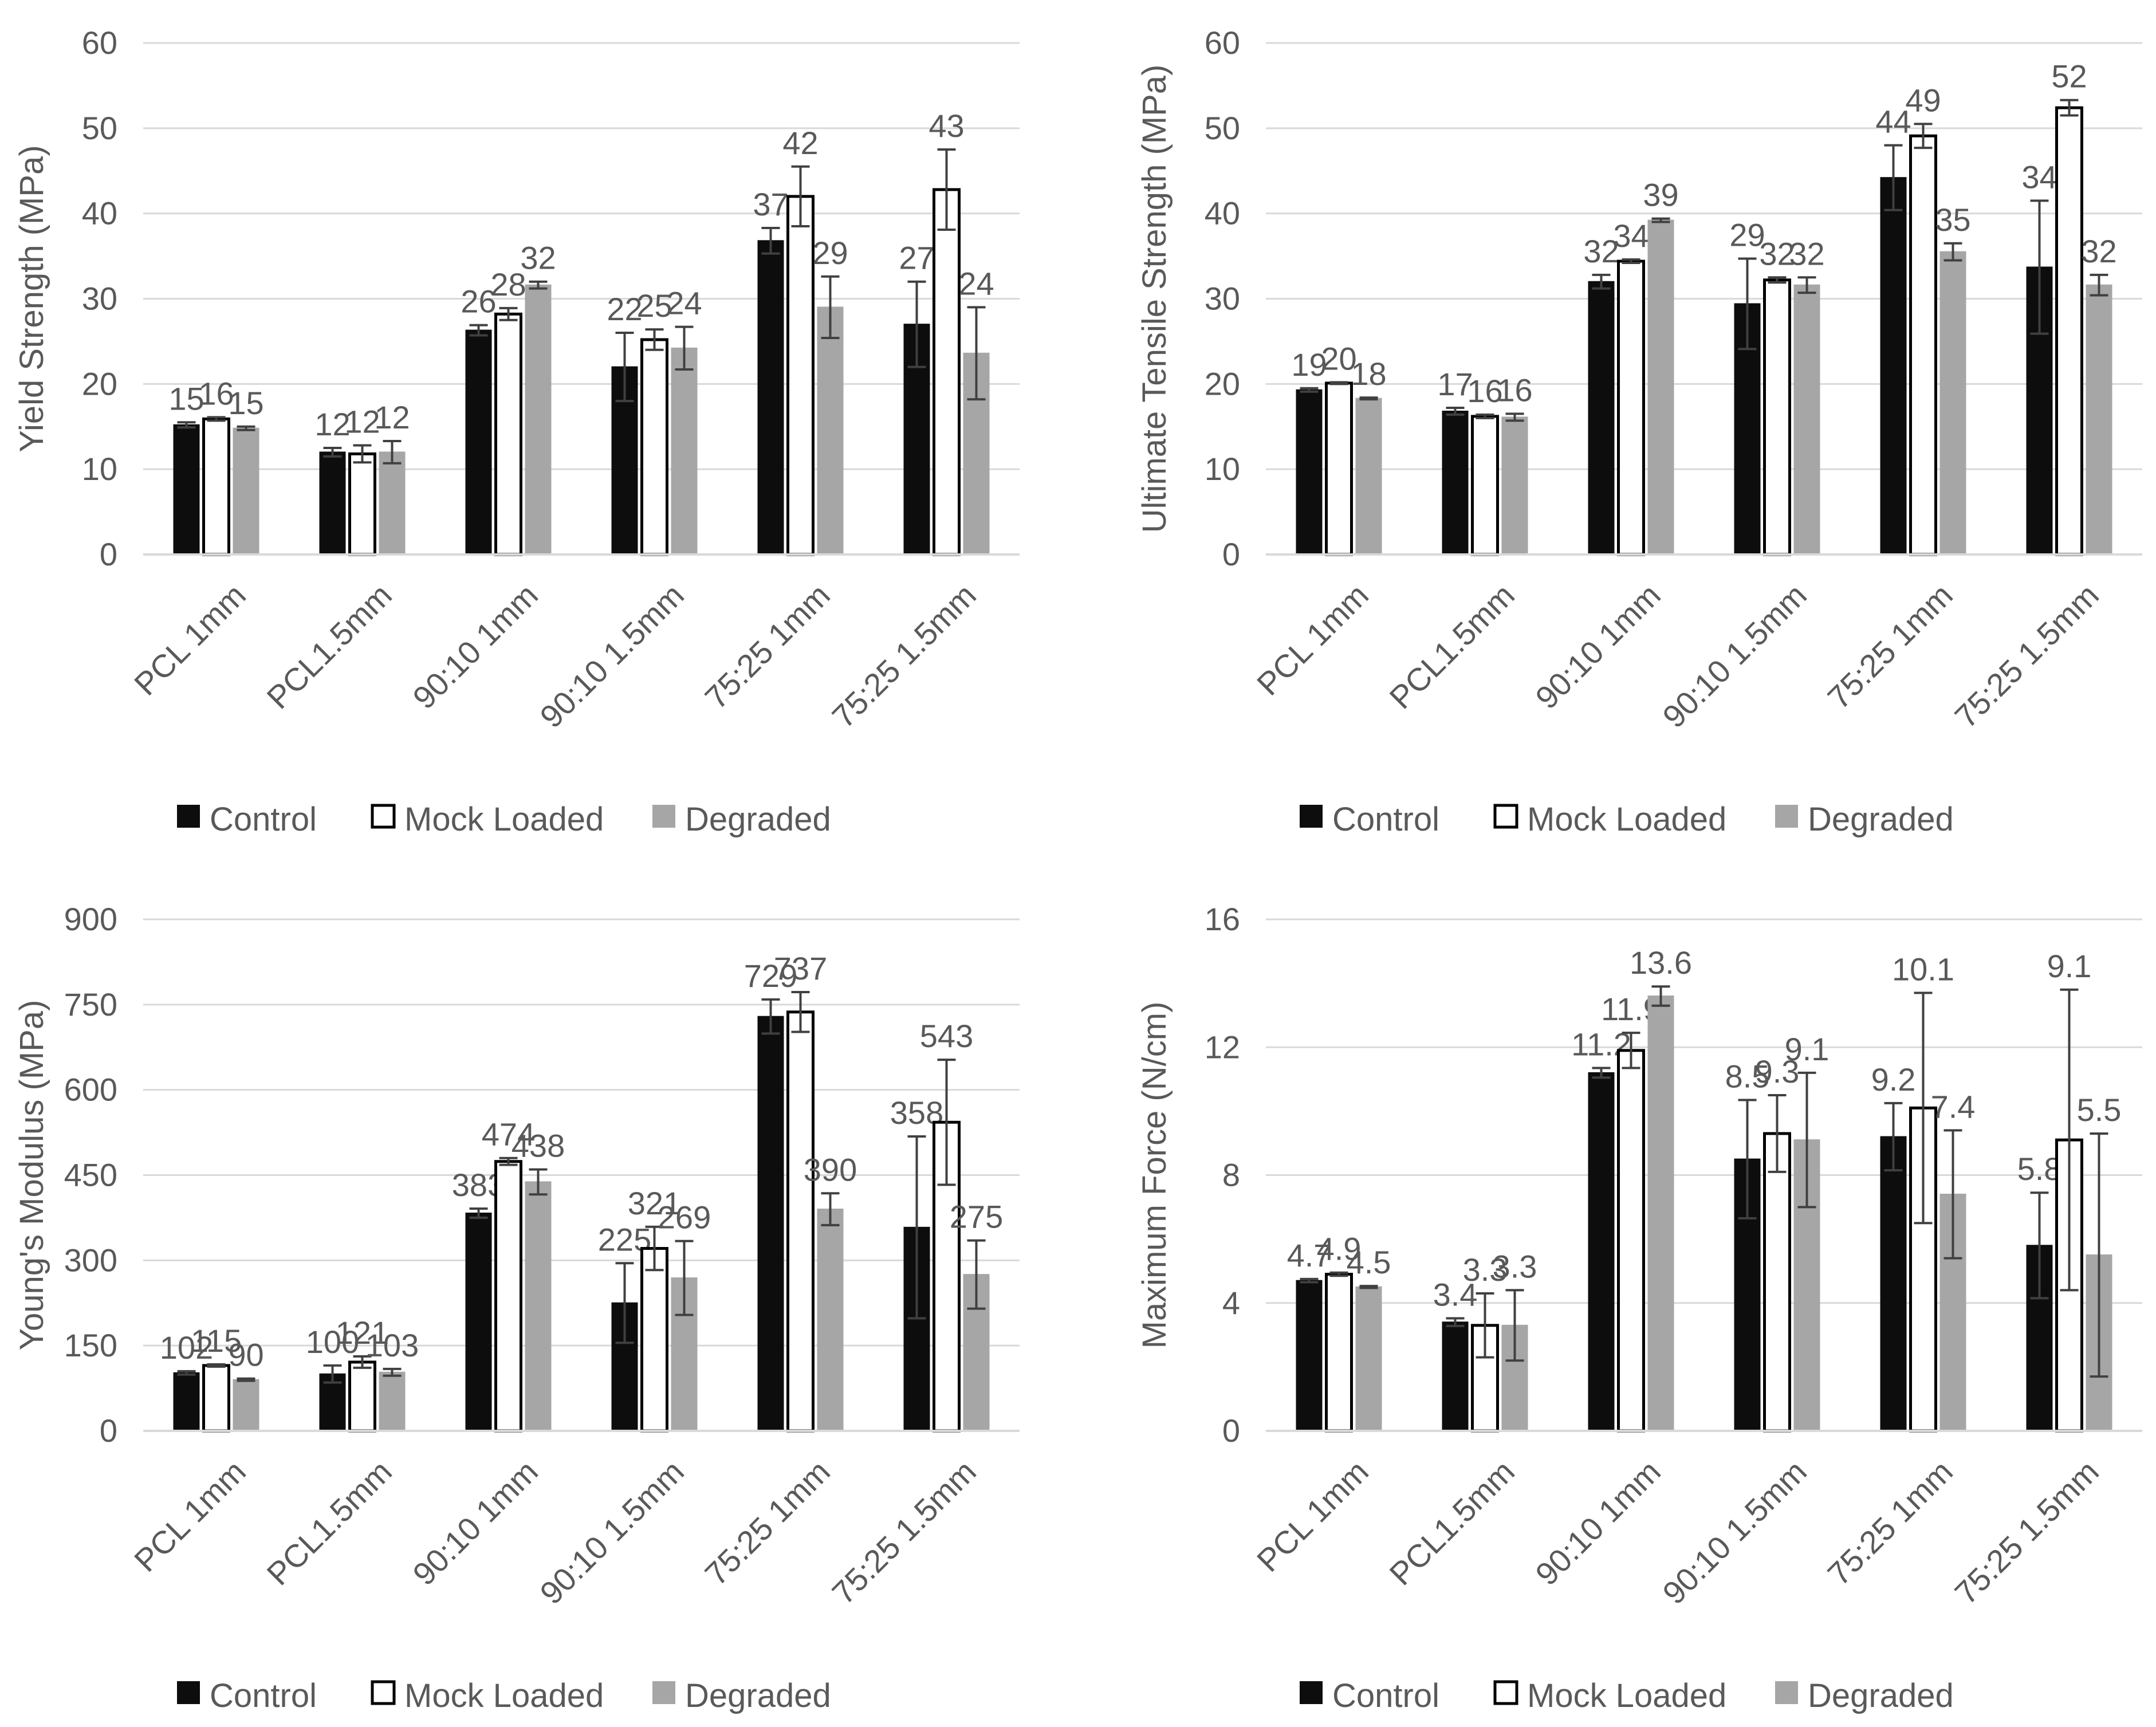 Image resolution: width=2156 pixels, height=1727 pixels. What do you see at coordinates (654, 1248) in the screenshot?
I see `error-bar-mock-loaded-90-10-1-5mm` at bounding box center [654, 1248].